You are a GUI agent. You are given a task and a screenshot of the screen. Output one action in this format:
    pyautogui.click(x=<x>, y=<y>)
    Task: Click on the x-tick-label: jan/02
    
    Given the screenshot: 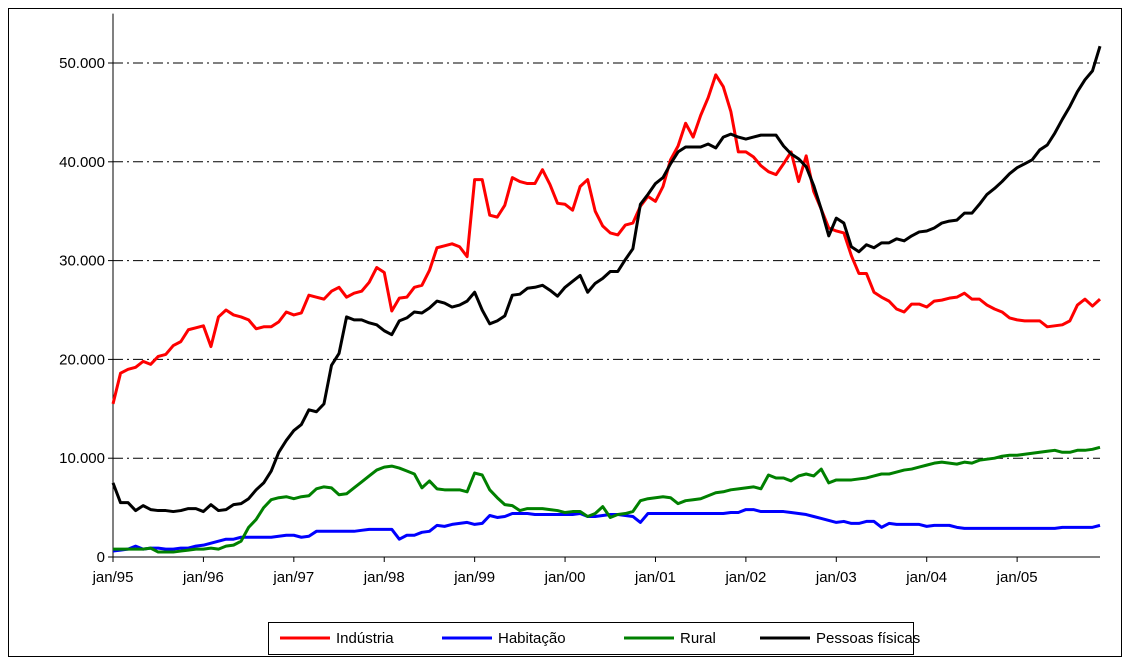 What is the action you would take?
    pyautogui.click(x=745, y=577)
    